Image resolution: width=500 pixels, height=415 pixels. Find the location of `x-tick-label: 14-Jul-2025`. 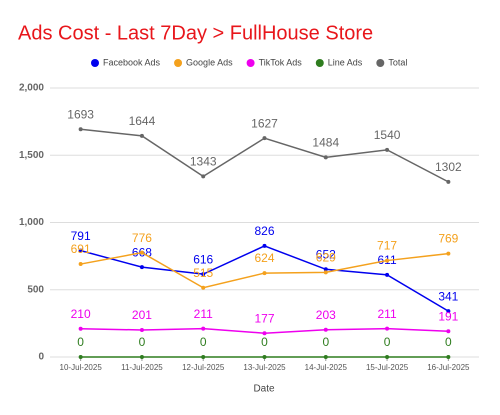

x-tick-label: 14-Jul-2025 is located at coordinates (326, 367).